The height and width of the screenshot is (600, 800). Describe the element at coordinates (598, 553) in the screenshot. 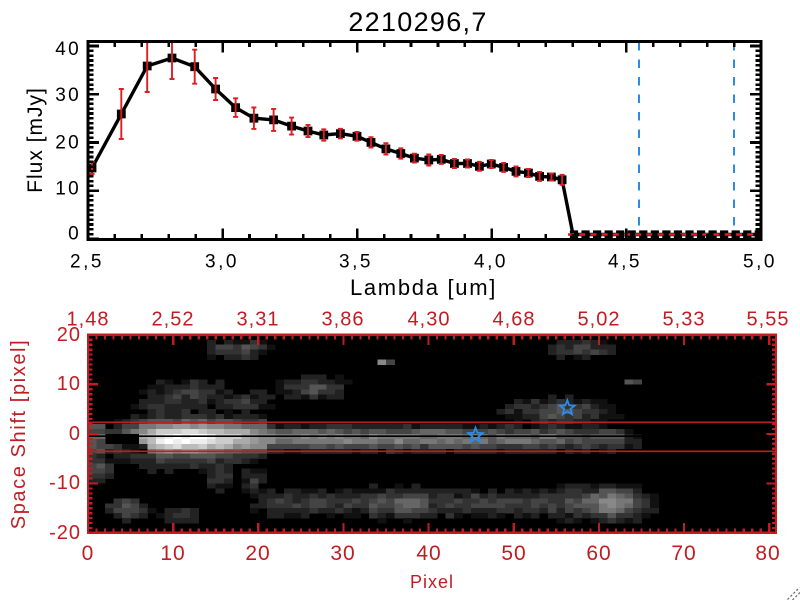

I see `svg-text: 60` at that location.